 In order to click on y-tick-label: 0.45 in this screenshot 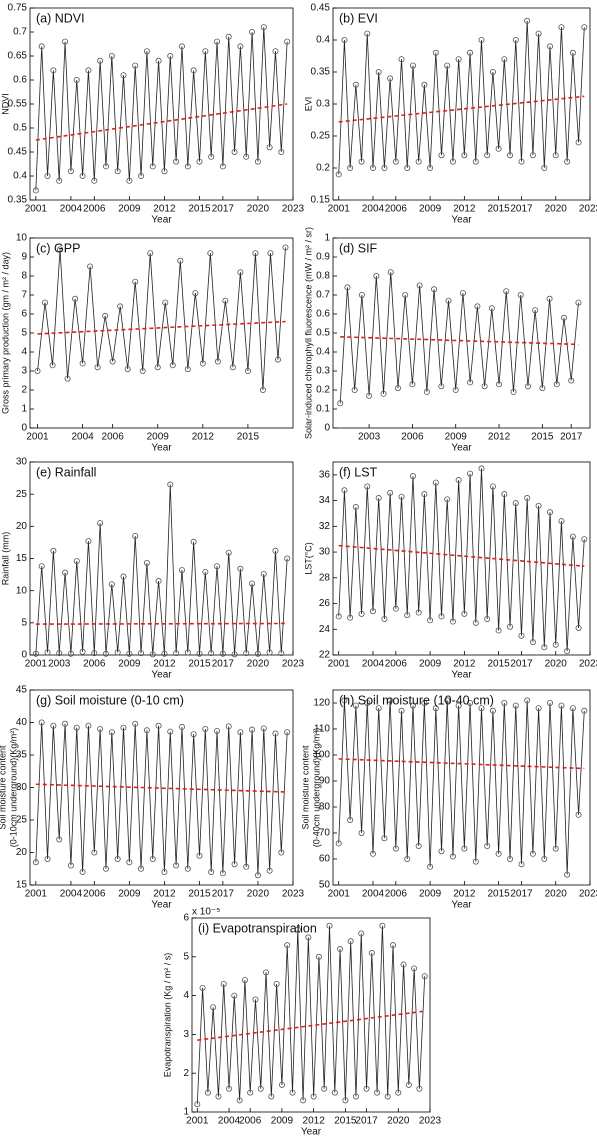, I will do `click(18, 152)`.